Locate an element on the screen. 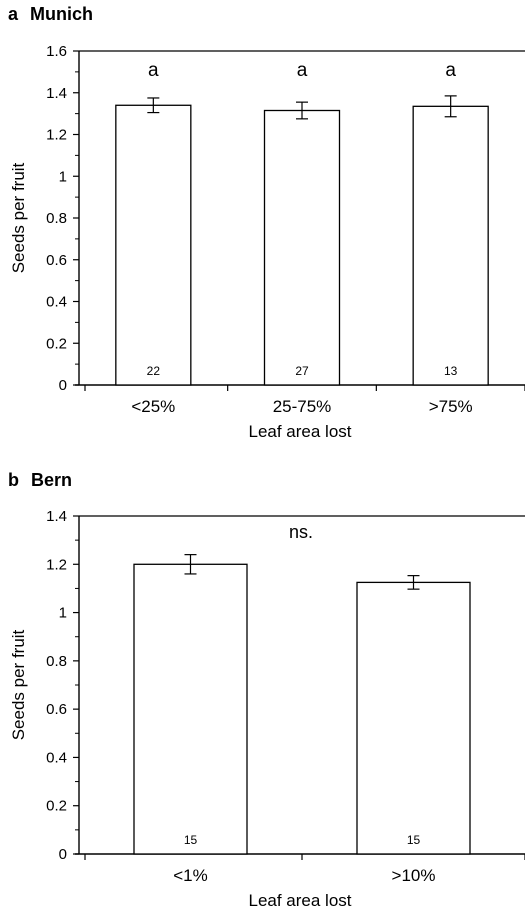  munich-y-tick-label: 1.4 is located at coordinates (56, 93).